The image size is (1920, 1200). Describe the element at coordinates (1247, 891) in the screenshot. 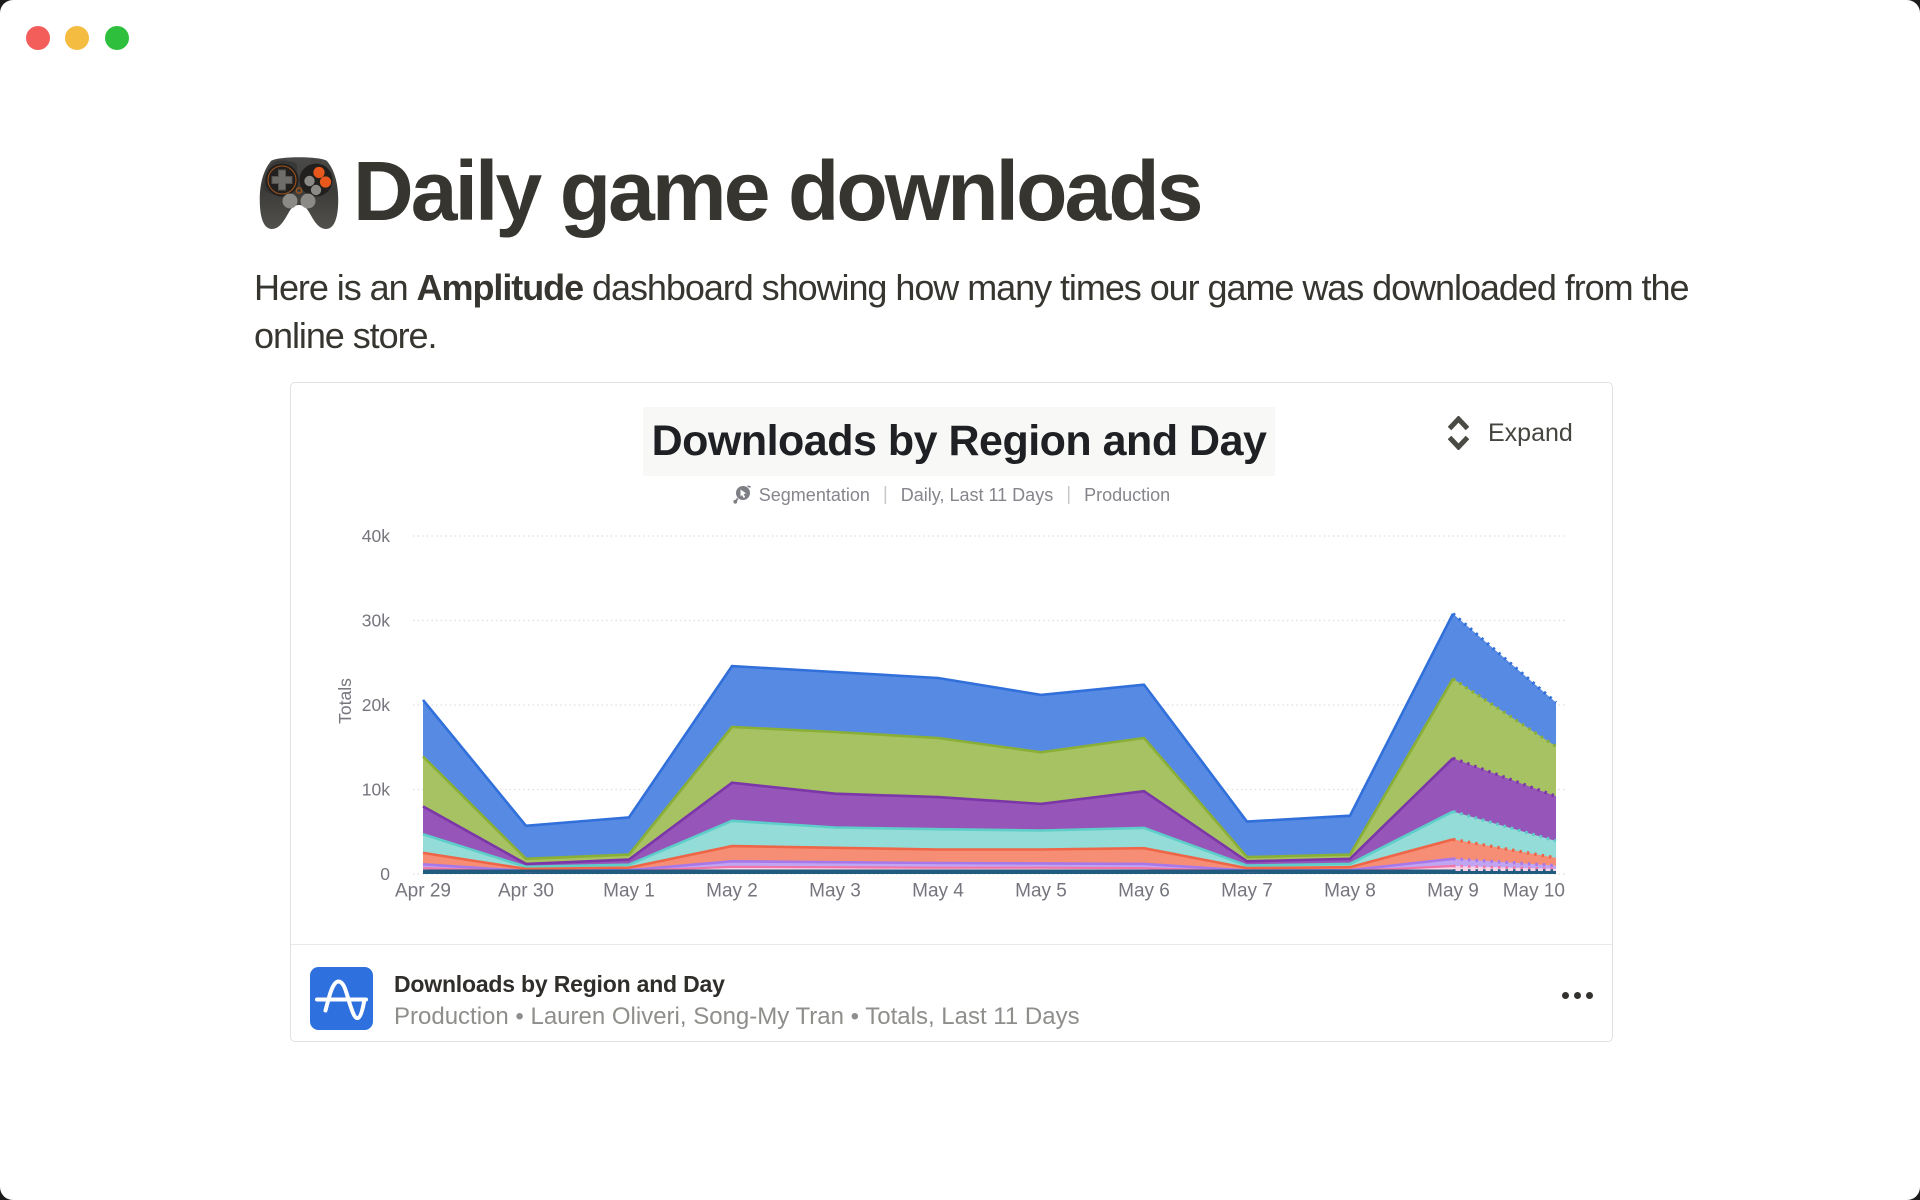

I see `svg-text: May 7` at that location.